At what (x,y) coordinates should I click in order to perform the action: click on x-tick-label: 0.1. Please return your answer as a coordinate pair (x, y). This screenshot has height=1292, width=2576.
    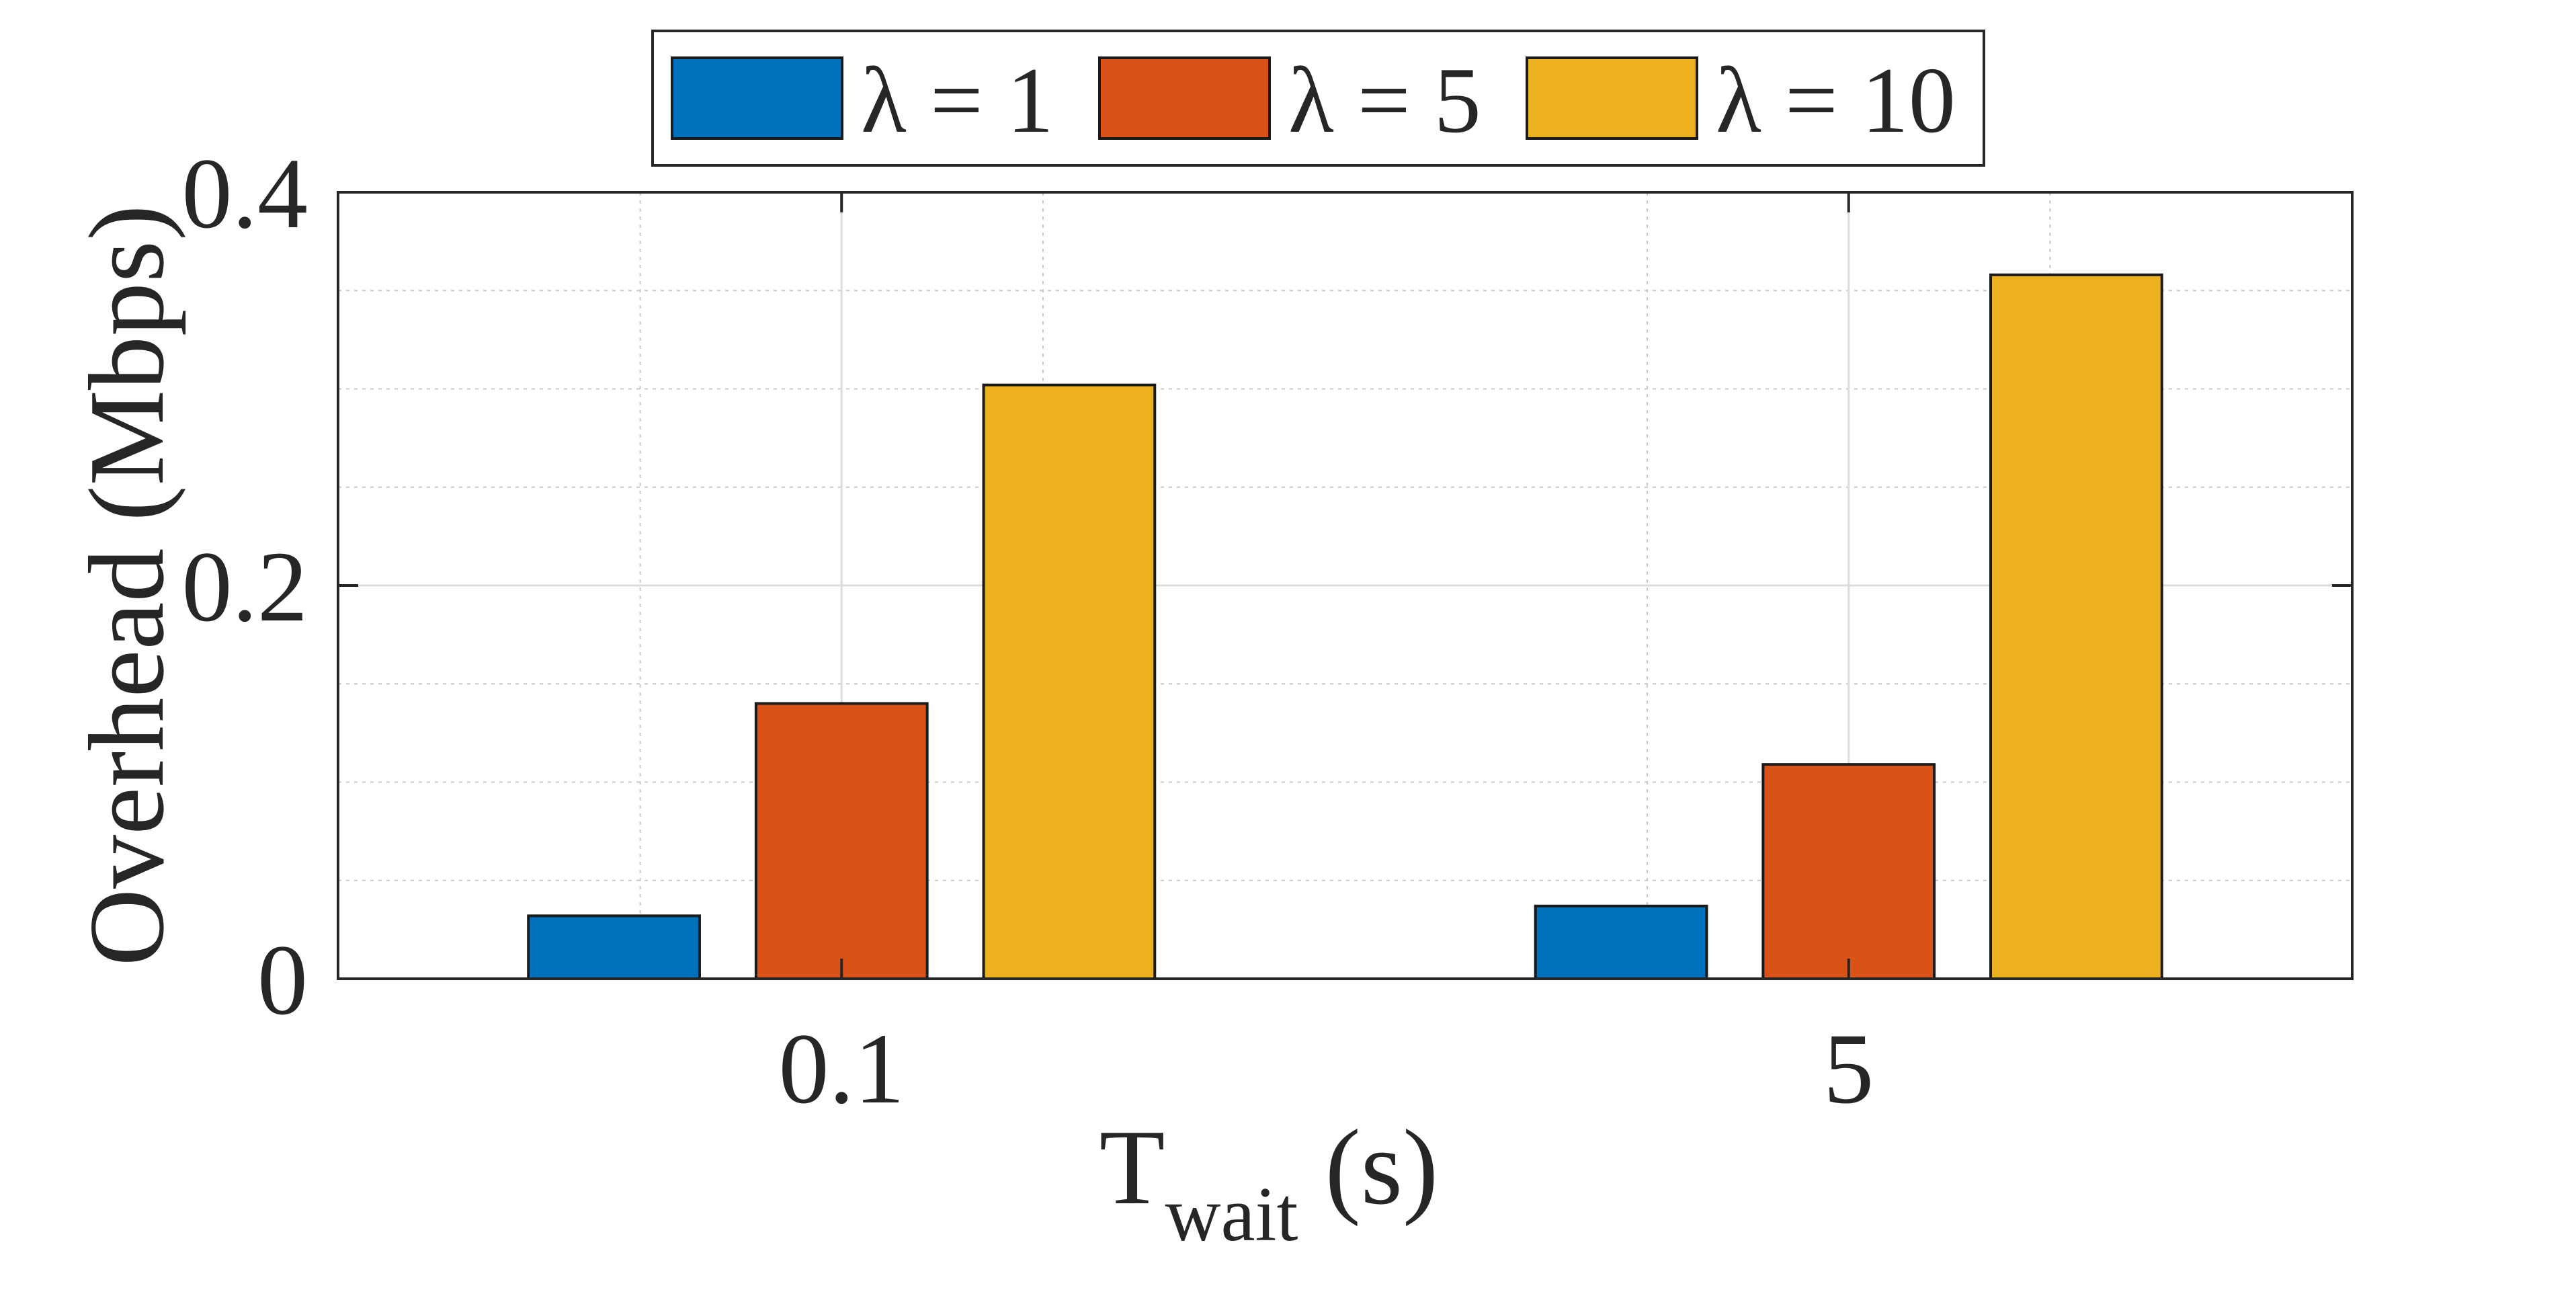
    Looking at the image, I should click on (842, 1069).